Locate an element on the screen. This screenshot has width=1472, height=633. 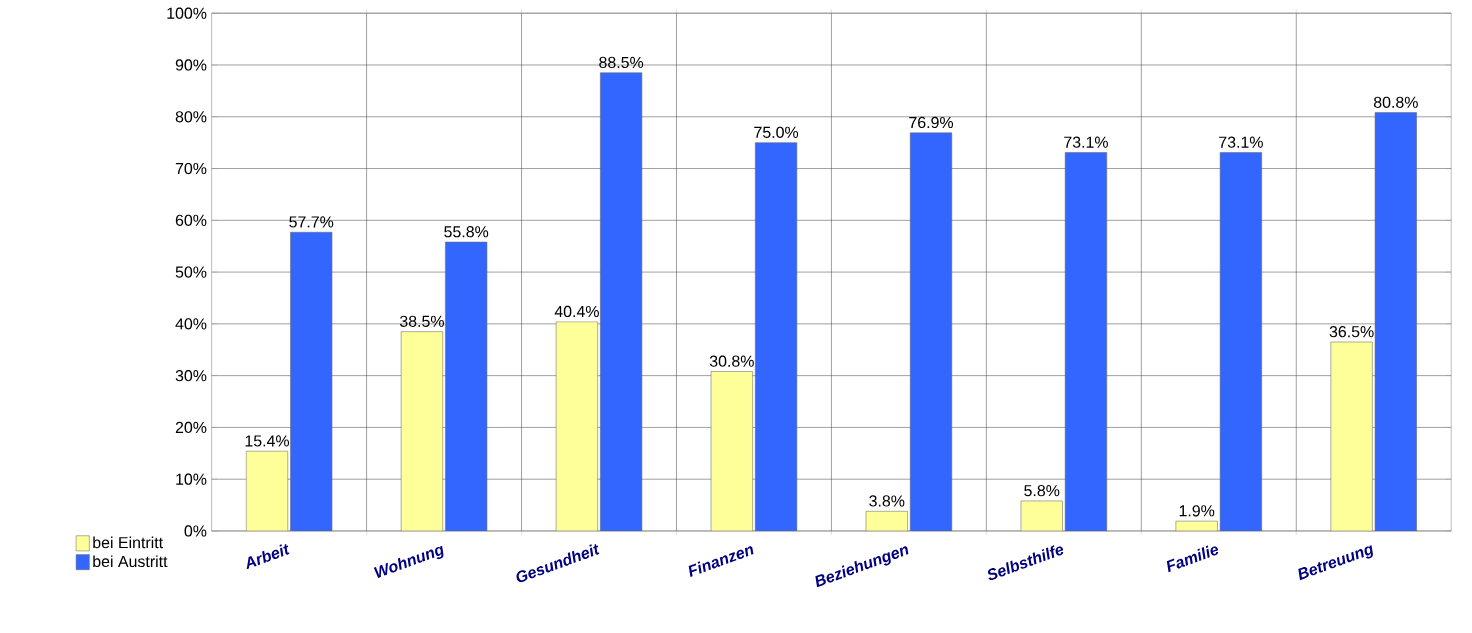
y-tick-label: 100% is located at coordinates (187, 13).